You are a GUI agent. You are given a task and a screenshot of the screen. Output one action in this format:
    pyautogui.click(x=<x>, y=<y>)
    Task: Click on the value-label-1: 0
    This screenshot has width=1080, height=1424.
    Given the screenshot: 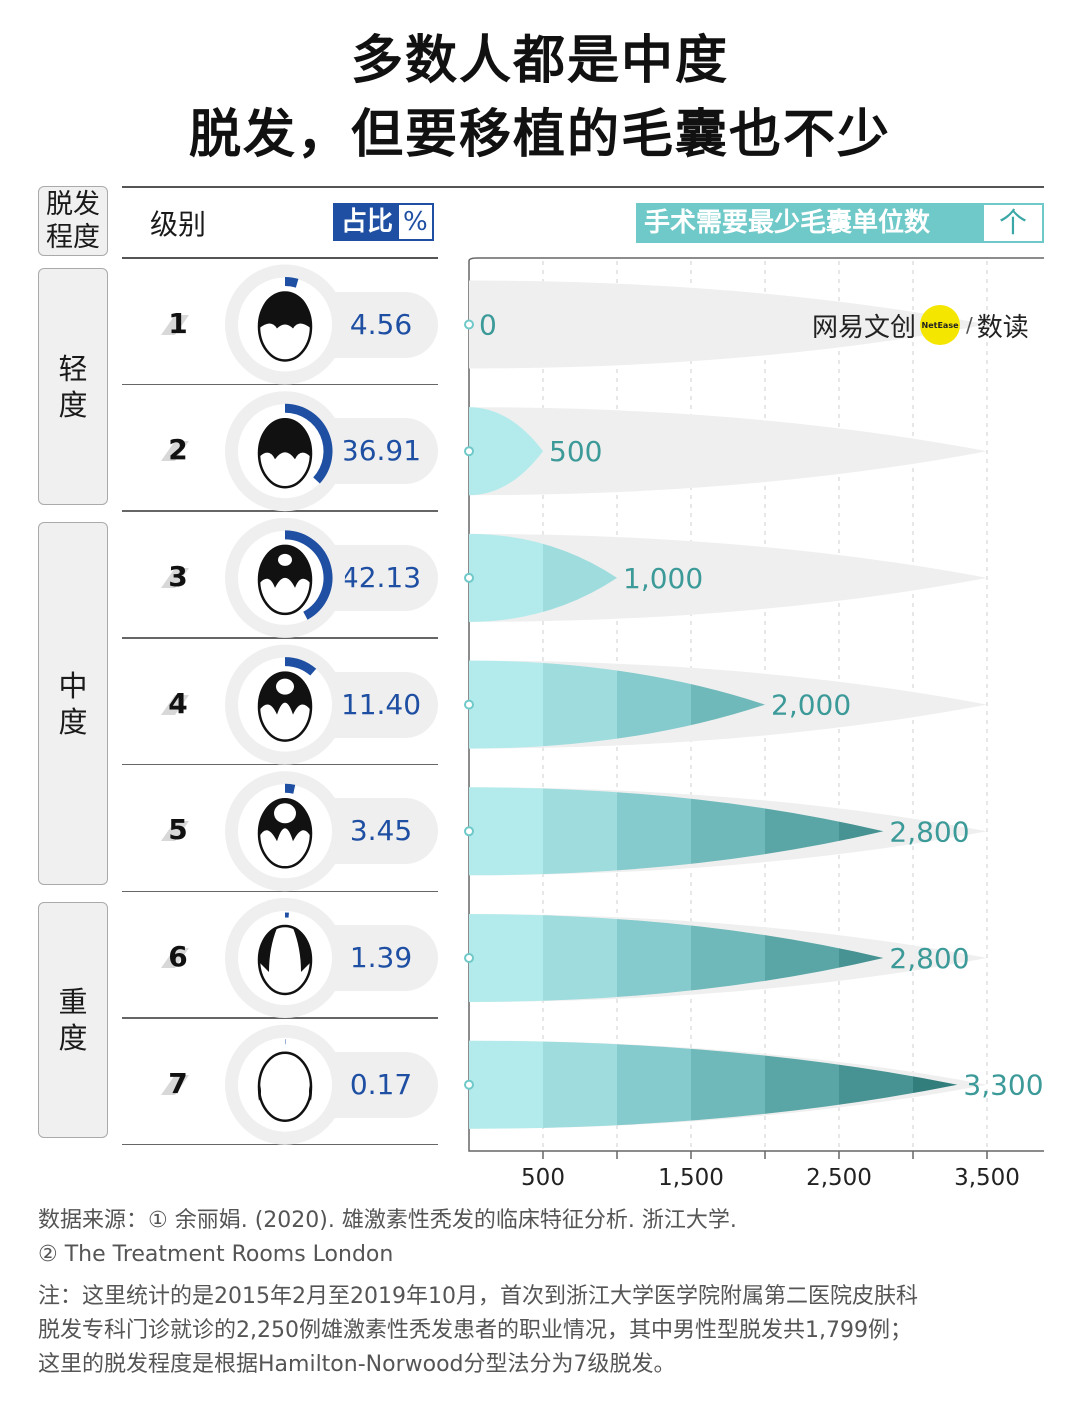 What is the action you would take?
    pyautogui.click(x=488, y=325)
    